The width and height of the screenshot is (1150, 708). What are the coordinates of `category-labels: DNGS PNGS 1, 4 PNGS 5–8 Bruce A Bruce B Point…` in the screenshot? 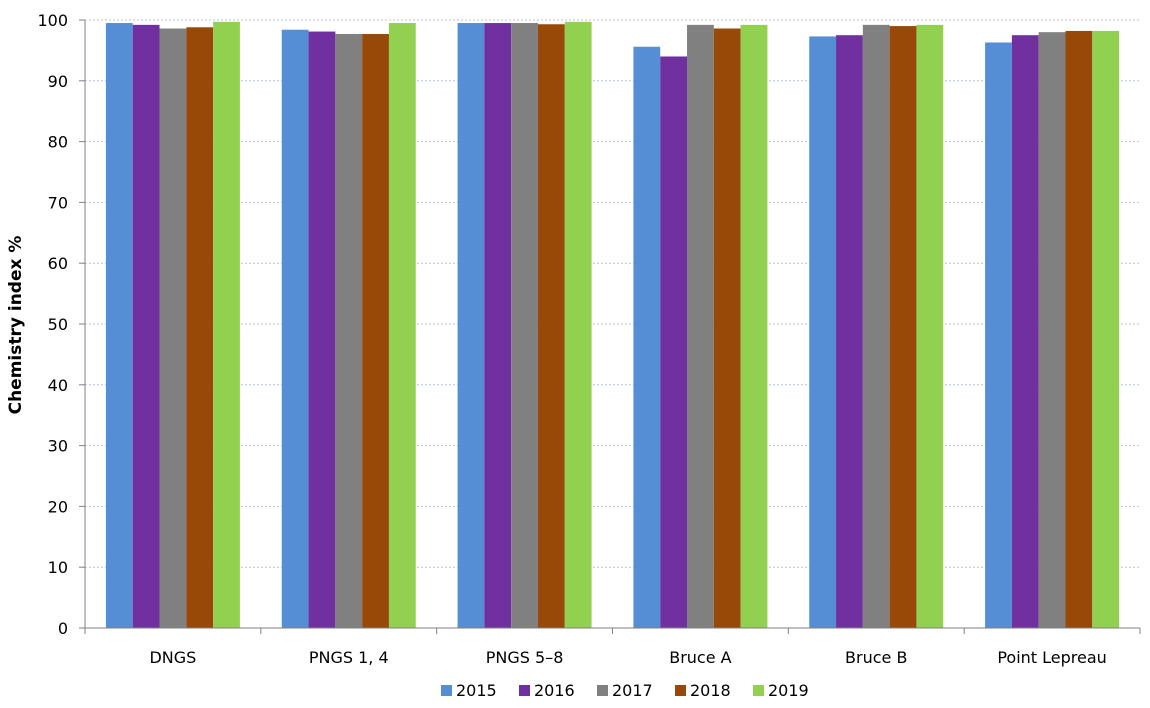 It's located at (627, 657).